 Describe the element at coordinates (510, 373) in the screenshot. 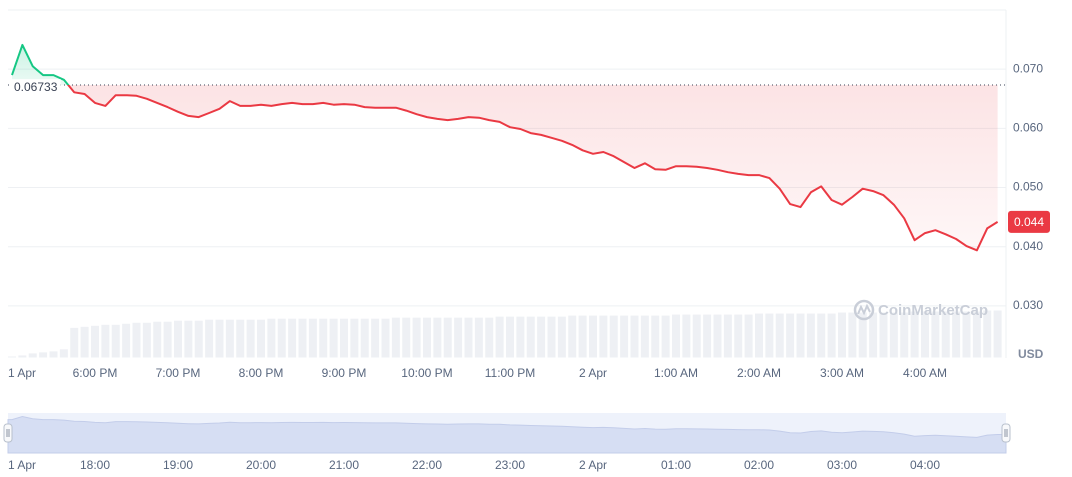

I see `x-tick-label: 11:00 PM` at that location.